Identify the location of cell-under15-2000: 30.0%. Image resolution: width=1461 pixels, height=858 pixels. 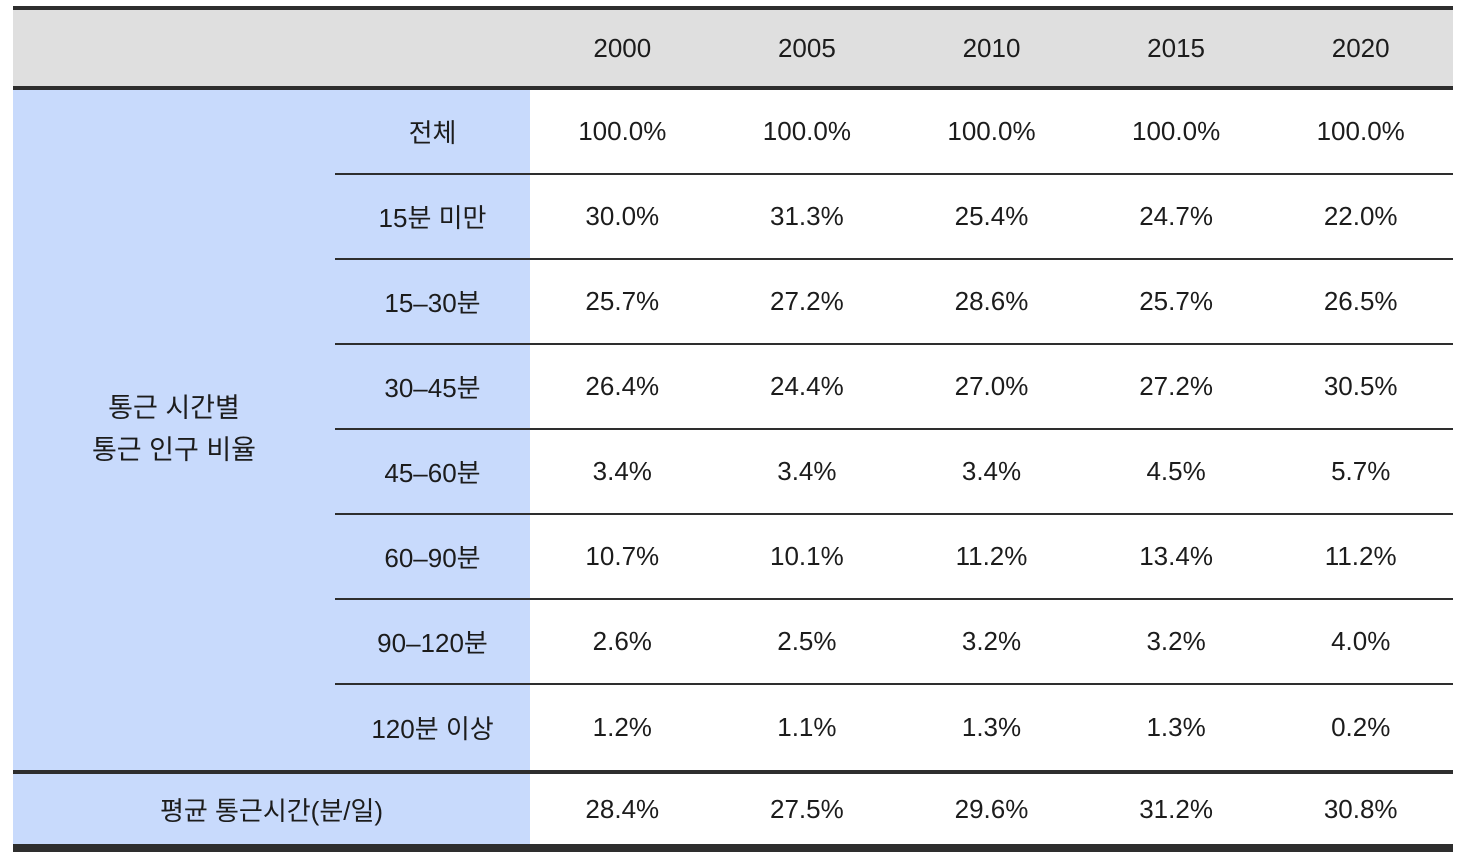
(622, 217).